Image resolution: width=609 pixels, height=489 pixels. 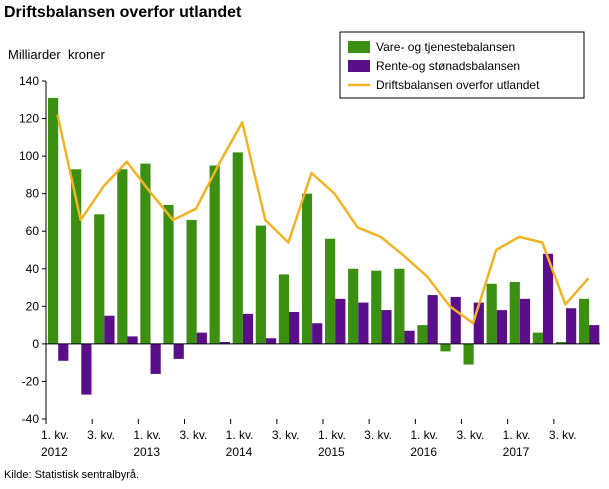 I want to click on x-year-label: 2013, so click(x=146, y=452).